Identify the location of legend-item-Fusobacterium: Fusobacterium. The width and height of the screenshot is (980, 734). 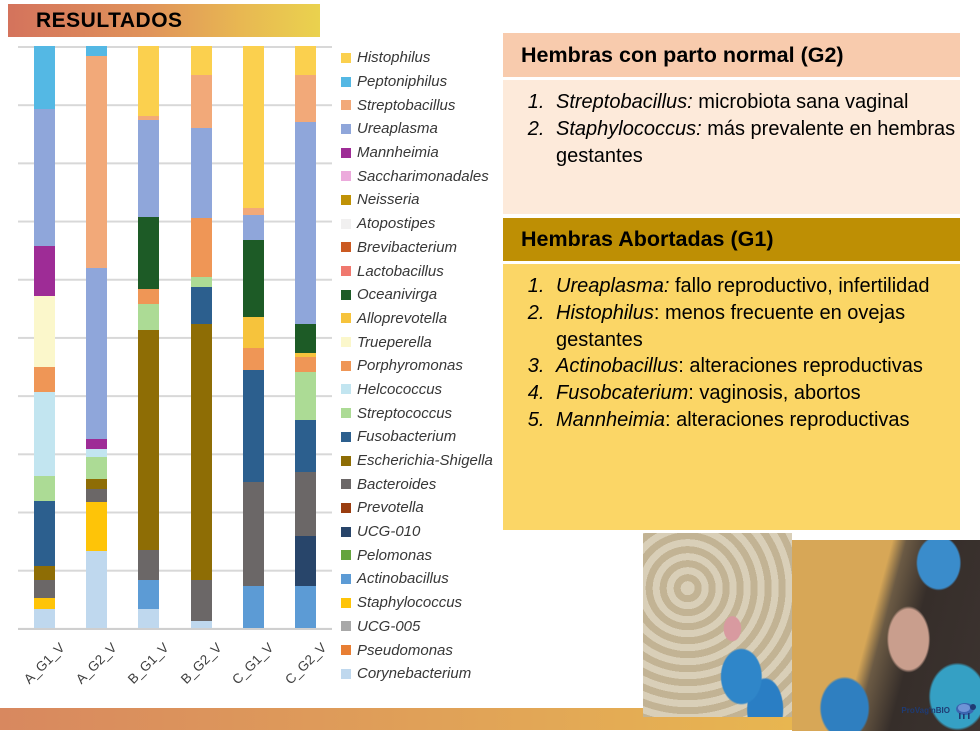
(422, 437).